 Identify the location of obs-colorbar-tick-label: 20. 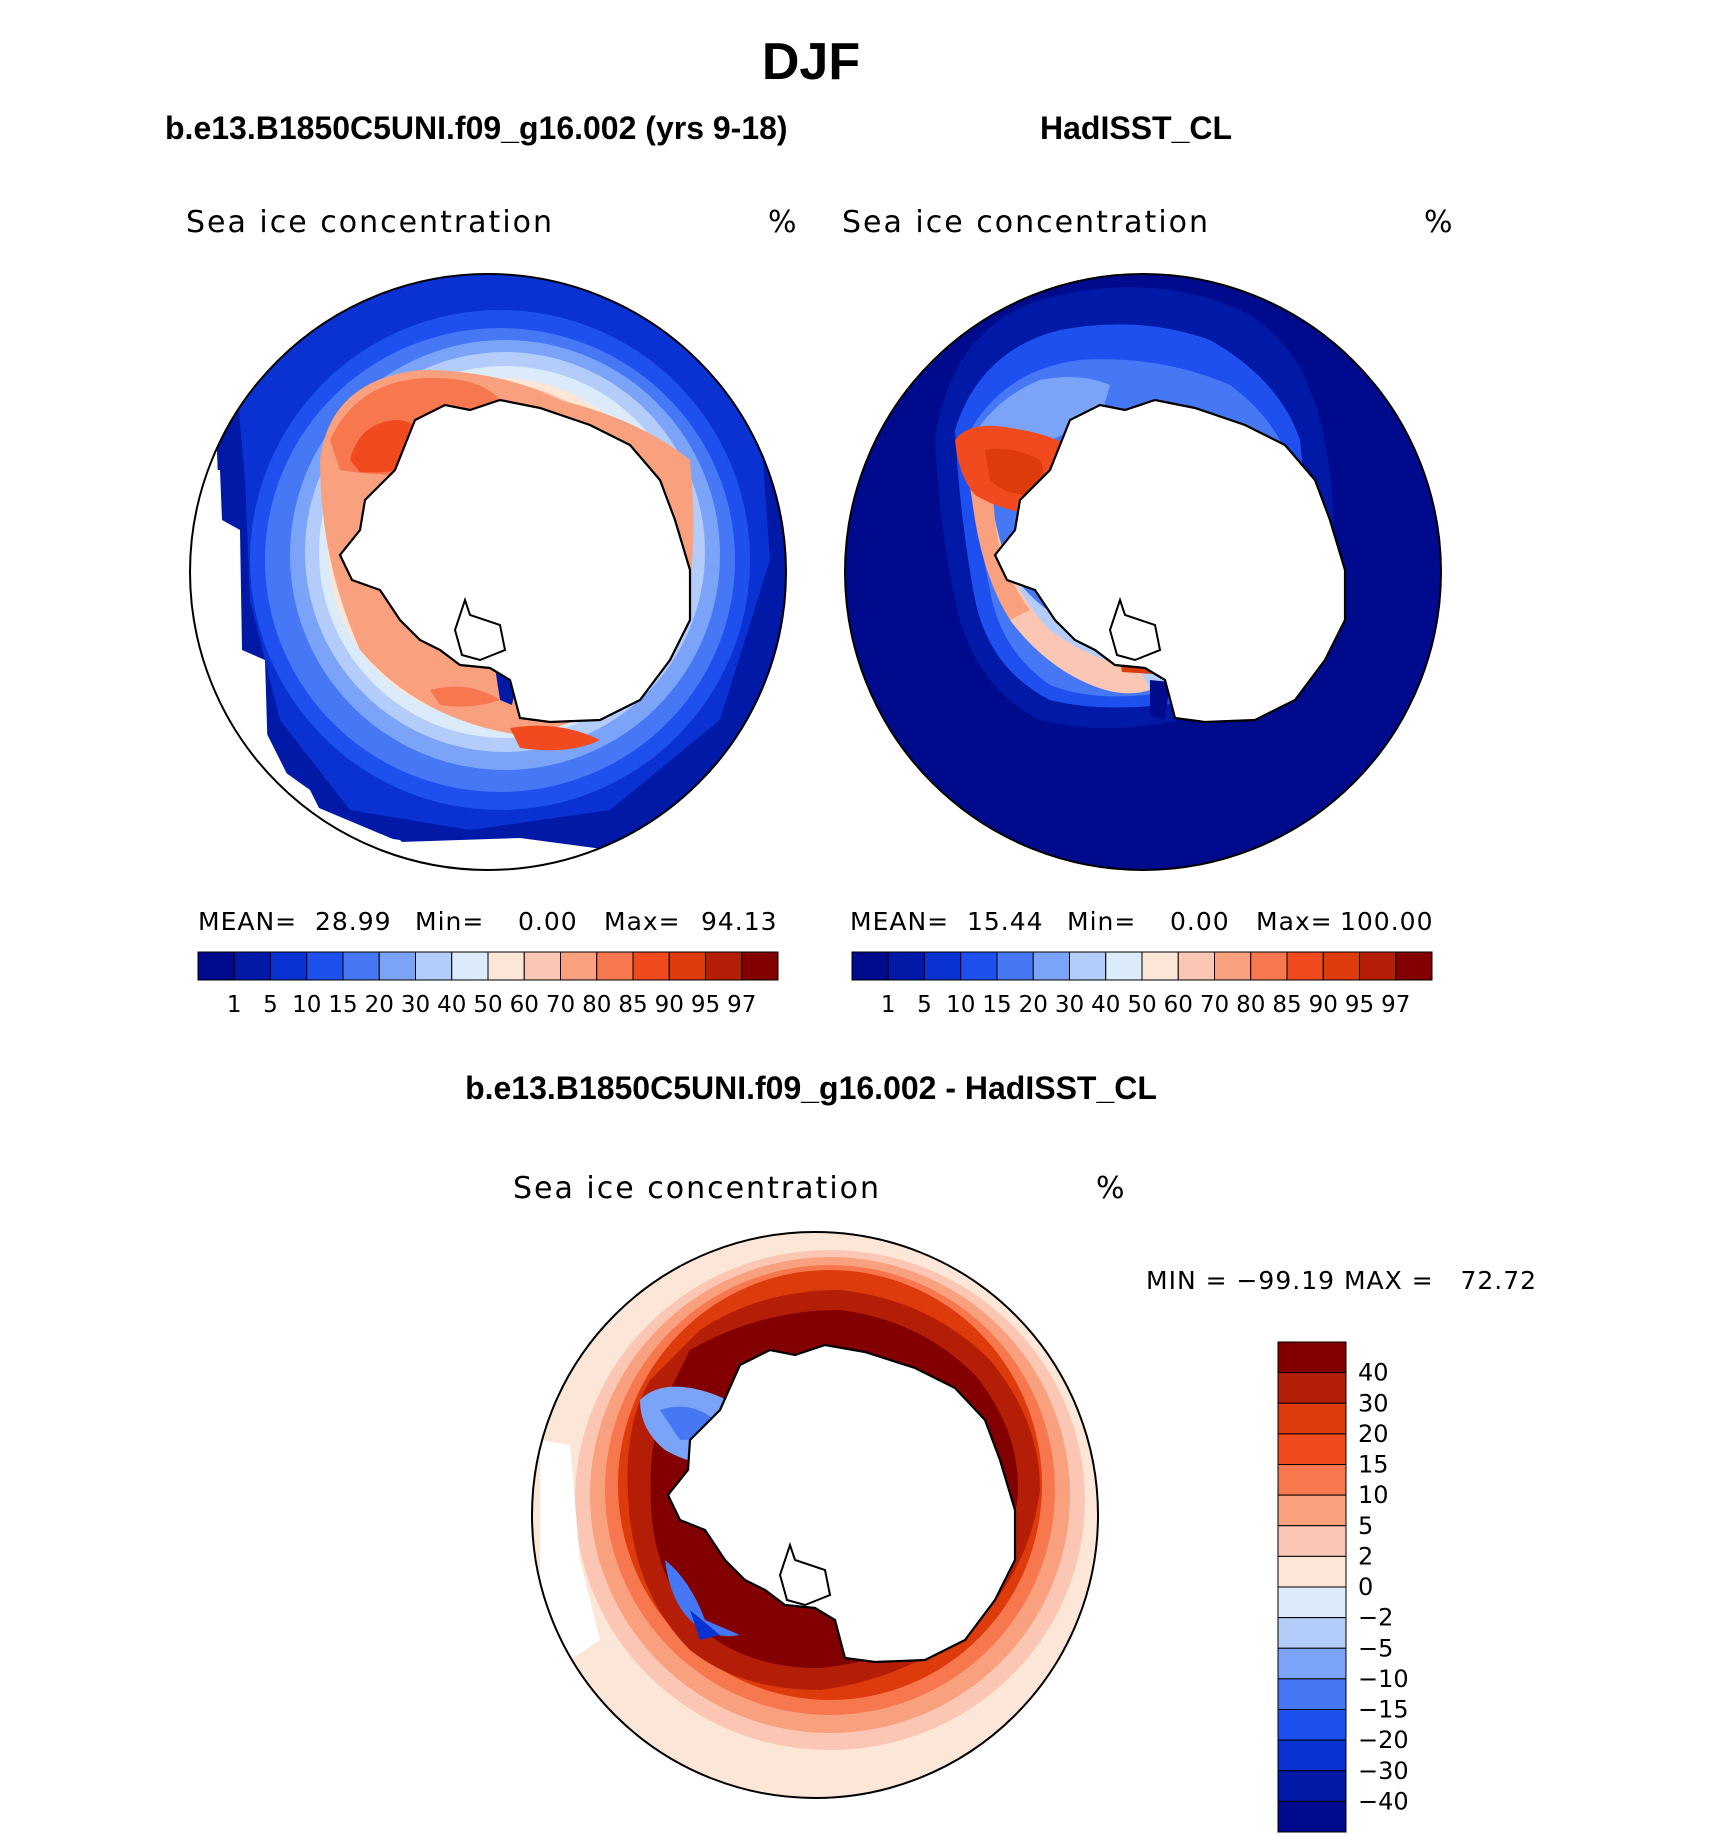
(1033, 1005).